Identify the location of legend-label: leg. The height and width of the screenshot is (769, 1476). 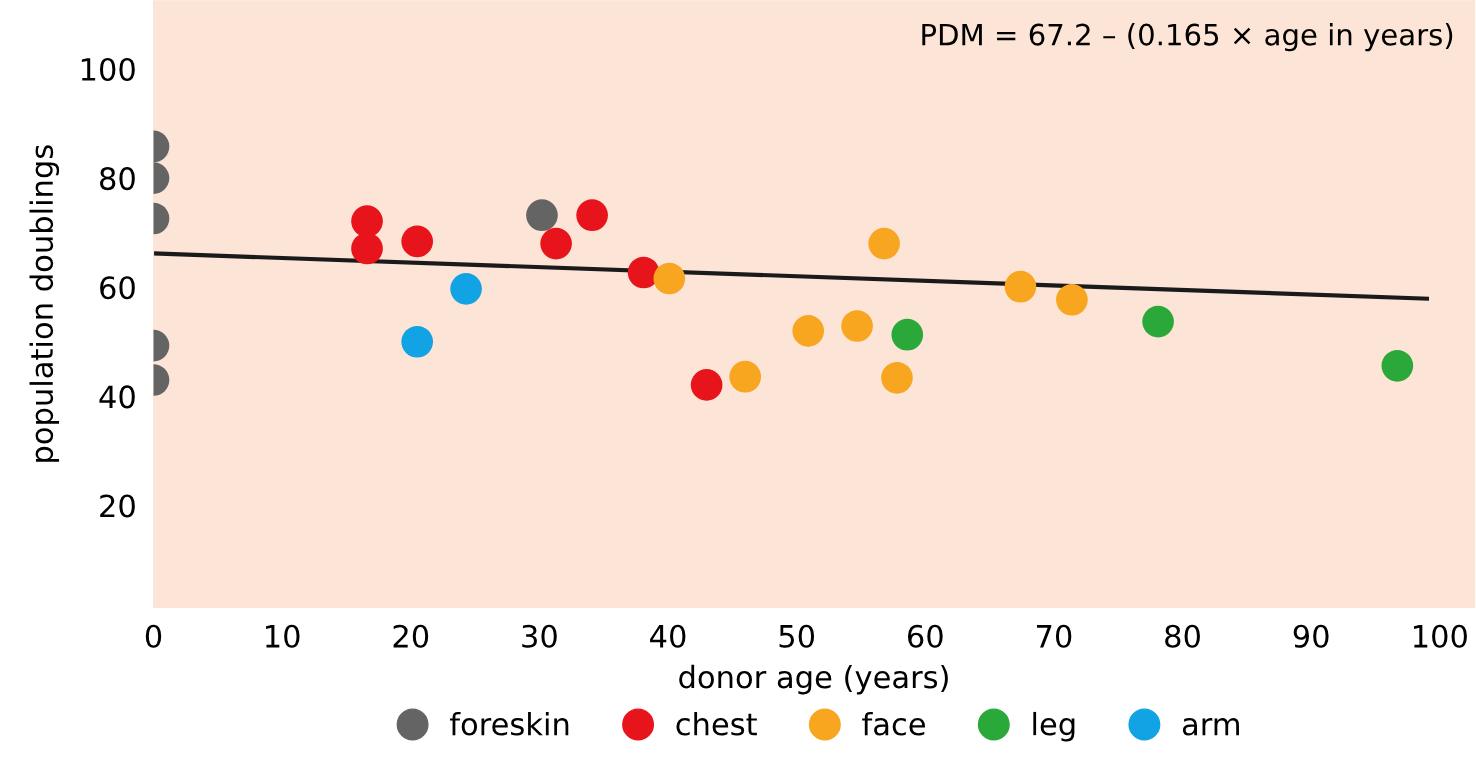
(1054, 726).